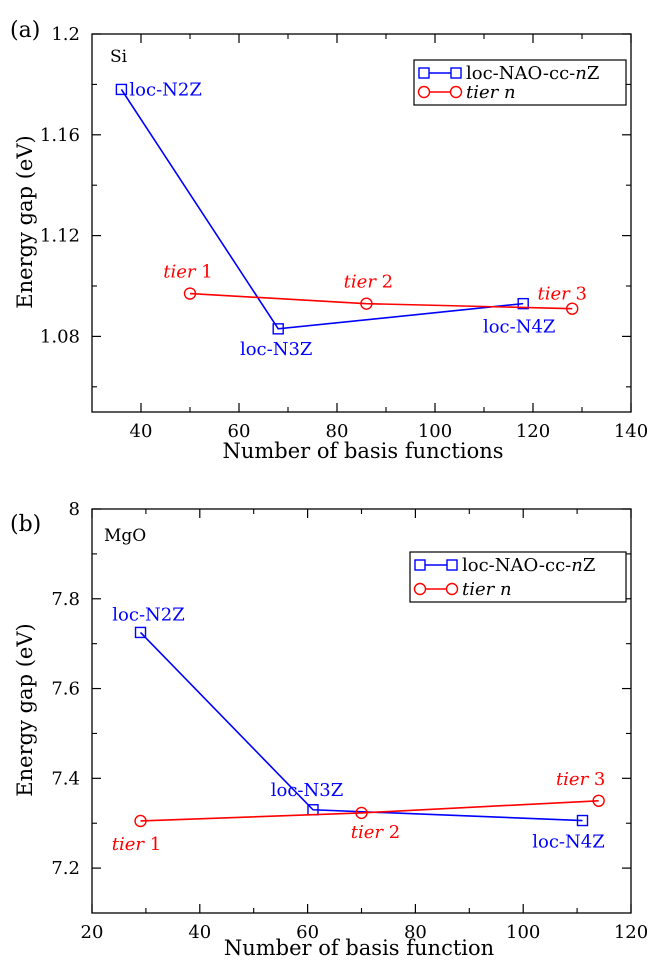  What do you see at coordinates (125, 536) in the screenshot?
I see `material-label: MgO` at bounding box center [125, 536].